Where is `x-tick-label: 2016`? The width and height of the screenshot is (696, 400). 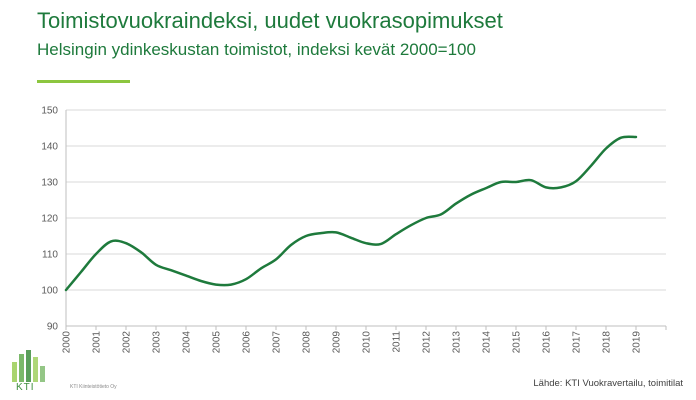 x-tick-label: 2016 is located at coordinates (547, 342).